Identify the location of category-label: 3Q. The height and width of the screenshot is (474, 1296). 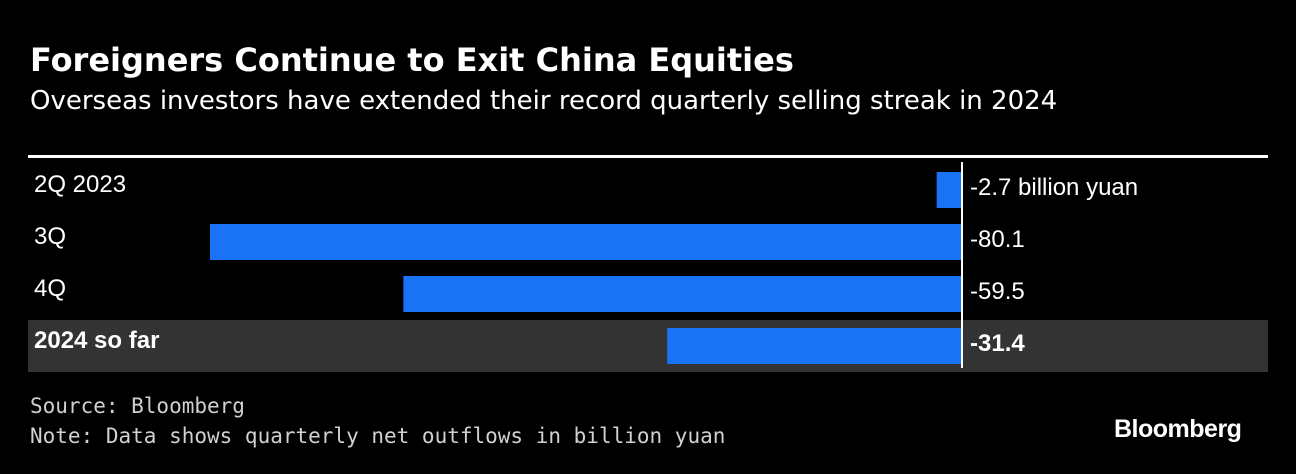
(50, 236).